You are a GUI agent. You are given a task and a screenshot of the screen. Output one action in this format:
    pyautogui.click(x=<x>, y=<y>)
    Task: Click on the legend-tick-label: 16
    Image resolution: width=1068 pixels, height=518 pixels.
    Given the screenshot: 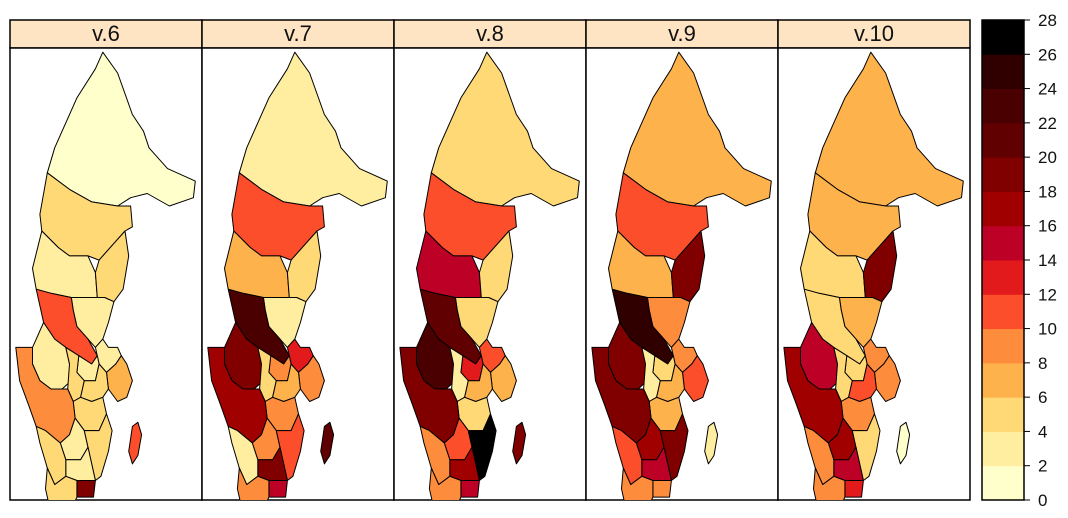 What is the action you would take?
    pyautogui.click(x=1047, y=226)
    